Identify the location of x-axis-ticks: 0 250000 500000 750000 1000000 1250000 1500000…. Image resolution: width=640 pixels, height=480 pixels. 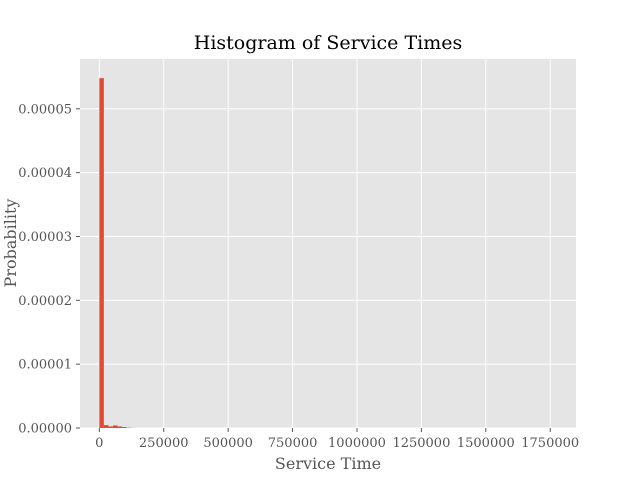
(337, 439).